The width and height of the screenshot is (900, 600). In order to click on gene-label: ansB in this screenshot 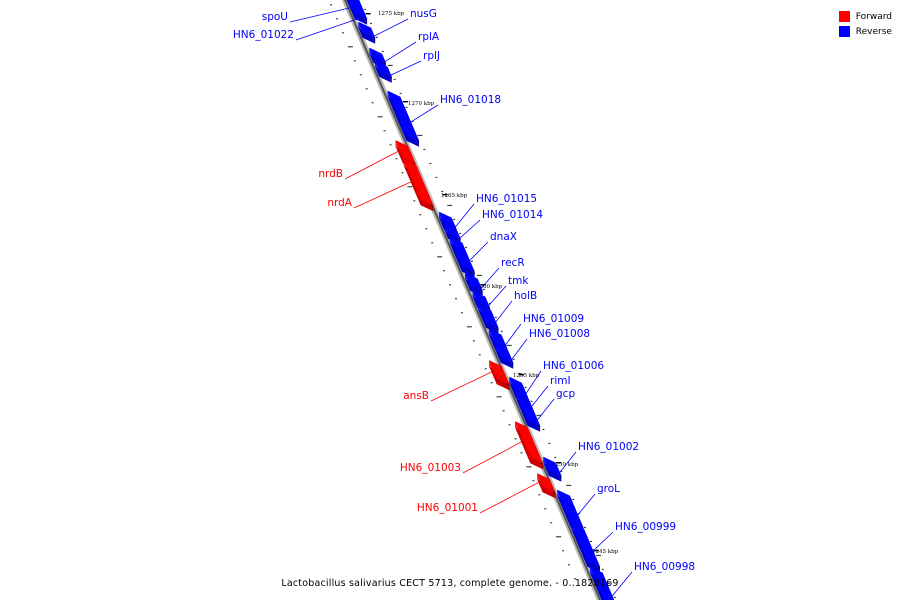, I will do `click(416, 396)`.